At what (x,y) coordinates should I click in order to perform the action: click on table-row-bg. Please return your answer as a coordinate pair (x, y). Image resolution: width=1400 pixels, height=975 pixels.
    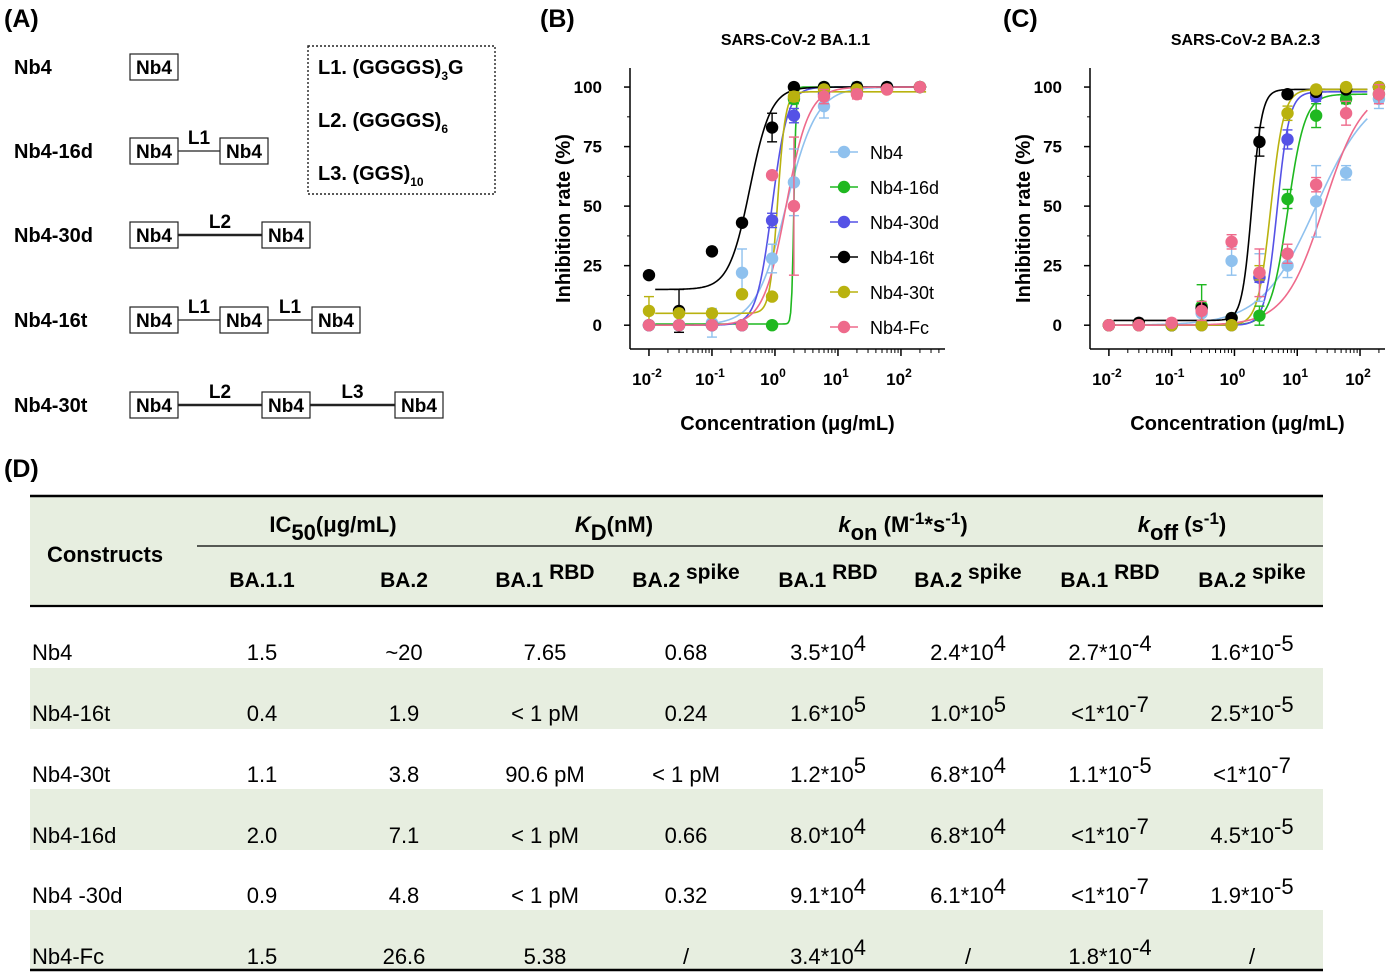
    Looking at the image, I should click on (676, 819).